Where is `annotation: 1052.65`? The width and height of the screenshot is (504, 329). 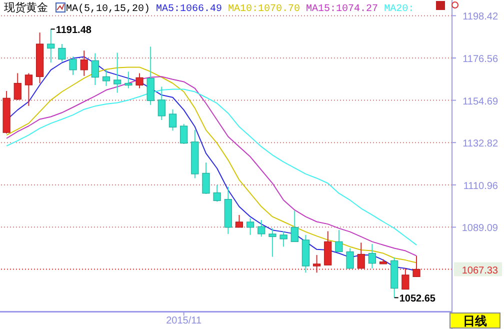
annotation: 1052.65 is located at coordinates (417, 299).